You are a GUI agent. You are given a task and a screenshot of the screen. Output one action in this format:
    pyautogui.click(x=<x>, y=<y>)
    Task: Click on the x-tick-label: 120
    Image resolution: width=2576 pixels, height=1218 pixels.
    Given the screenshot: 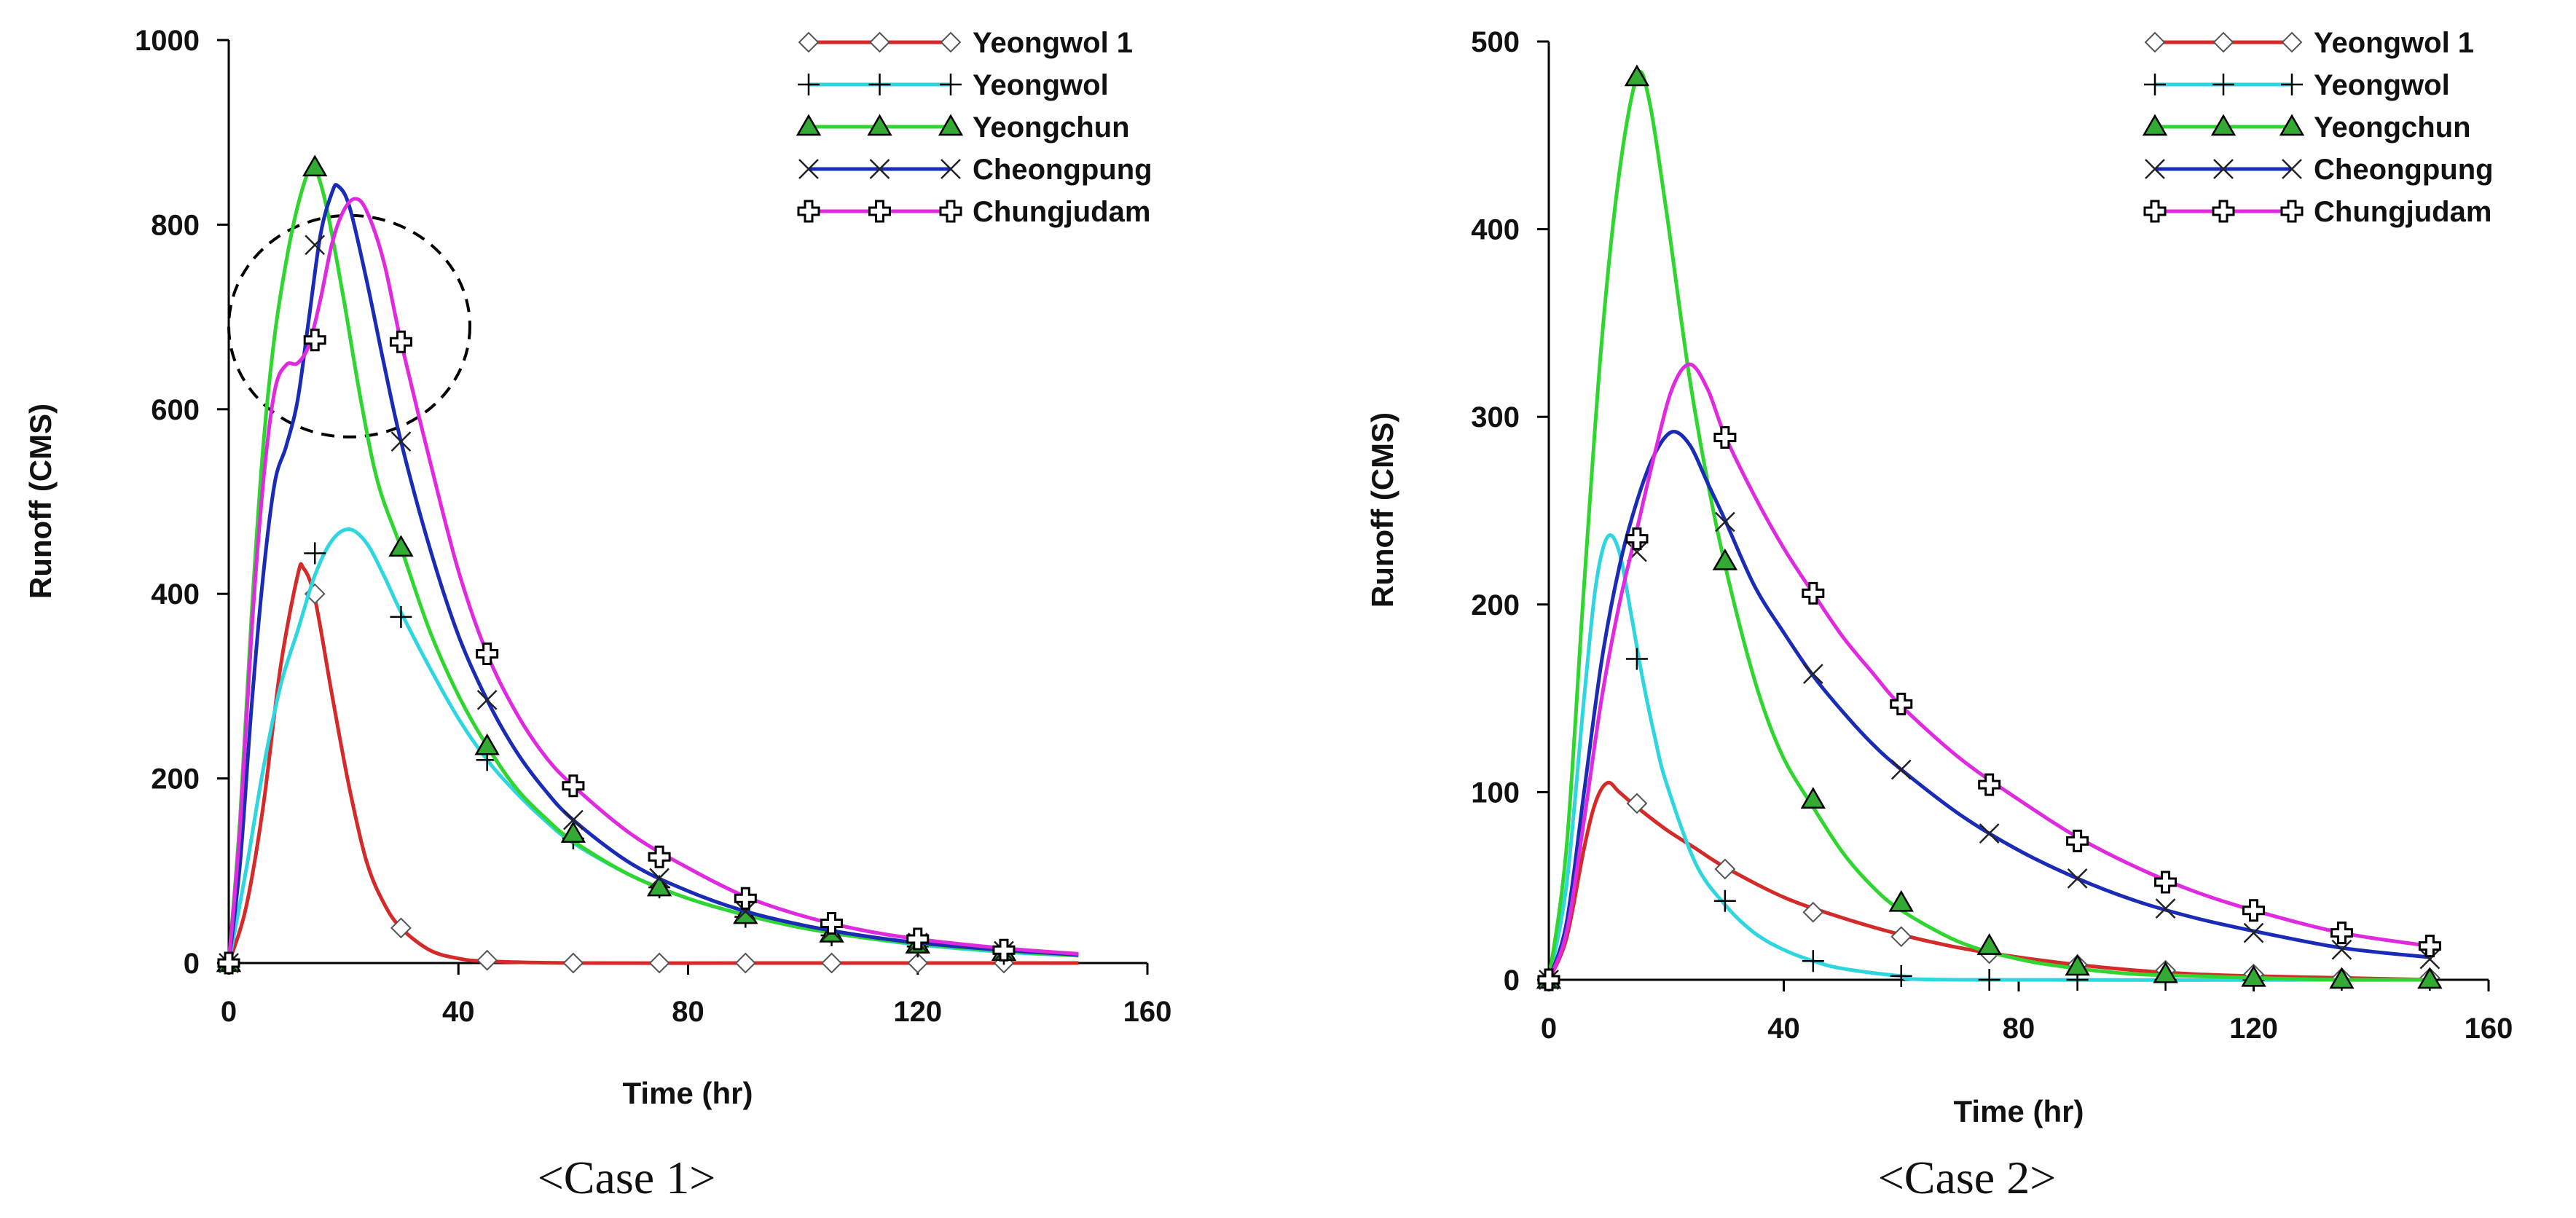 What is the action you would take?
    pyautogui.click(x=2253, y=1029)
    